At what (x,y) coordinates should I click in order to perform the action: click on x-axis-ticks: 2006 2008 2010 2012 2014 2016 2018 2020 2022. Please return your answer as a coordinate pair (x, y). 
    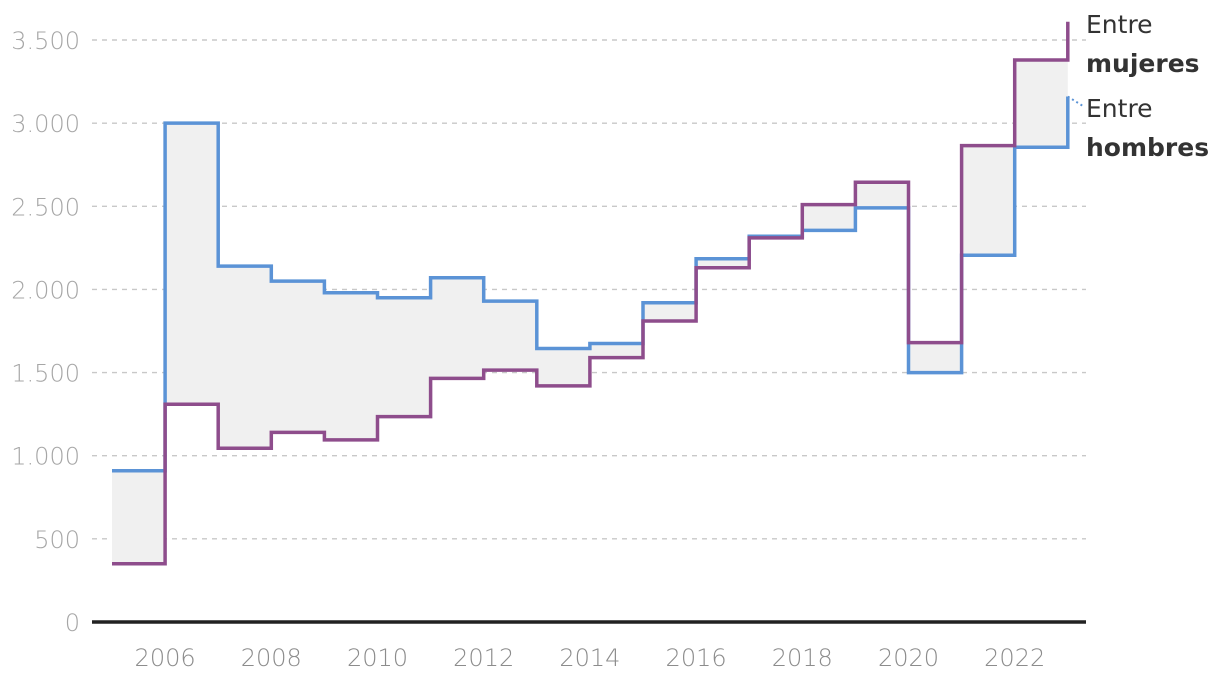
    Looking at the image, I should click on (590, 658).